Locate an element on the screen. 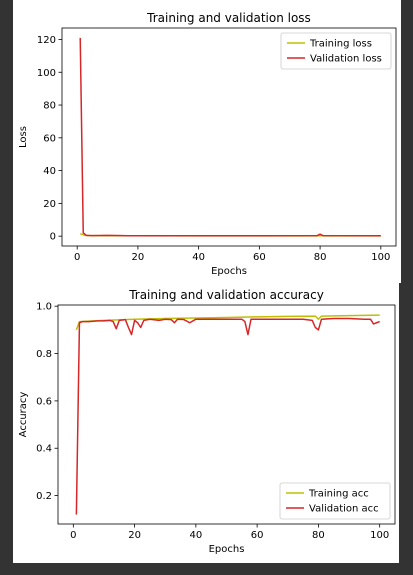  y-tick-label: 20 is located at coordinates (49, 204).